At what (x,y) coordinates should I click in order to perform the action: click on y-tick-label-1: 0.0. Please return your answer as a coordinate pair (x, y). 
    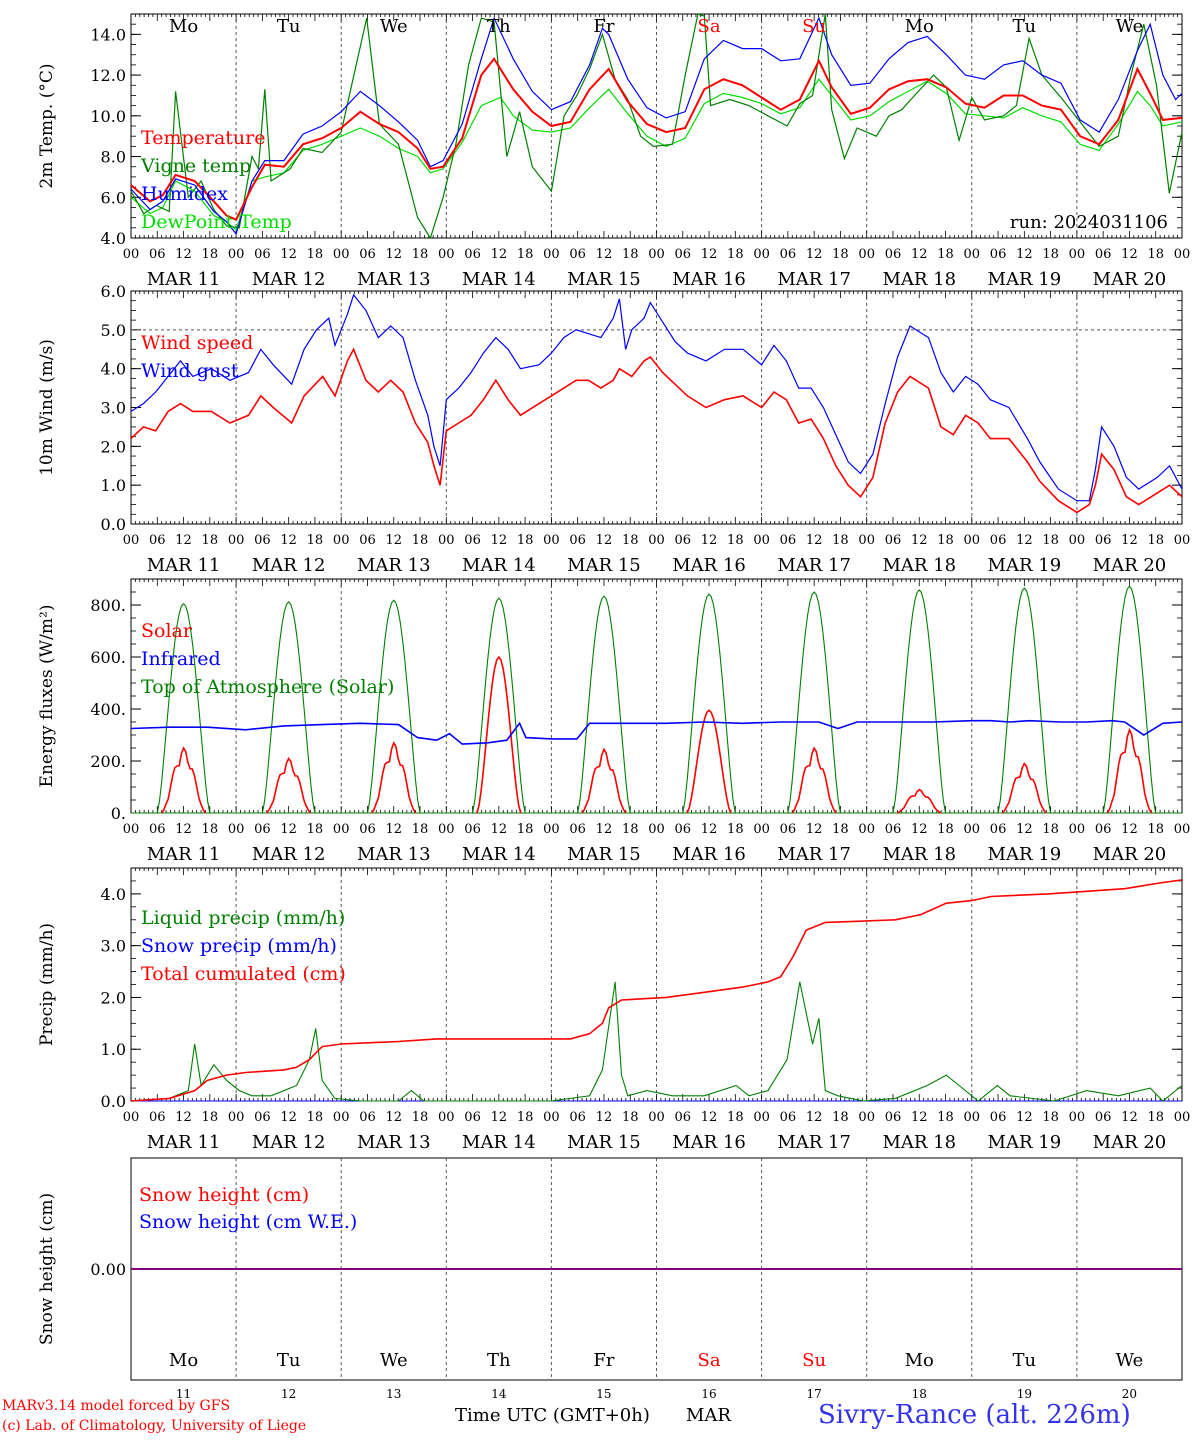
    Looking at the image, I should click on (113, 524).